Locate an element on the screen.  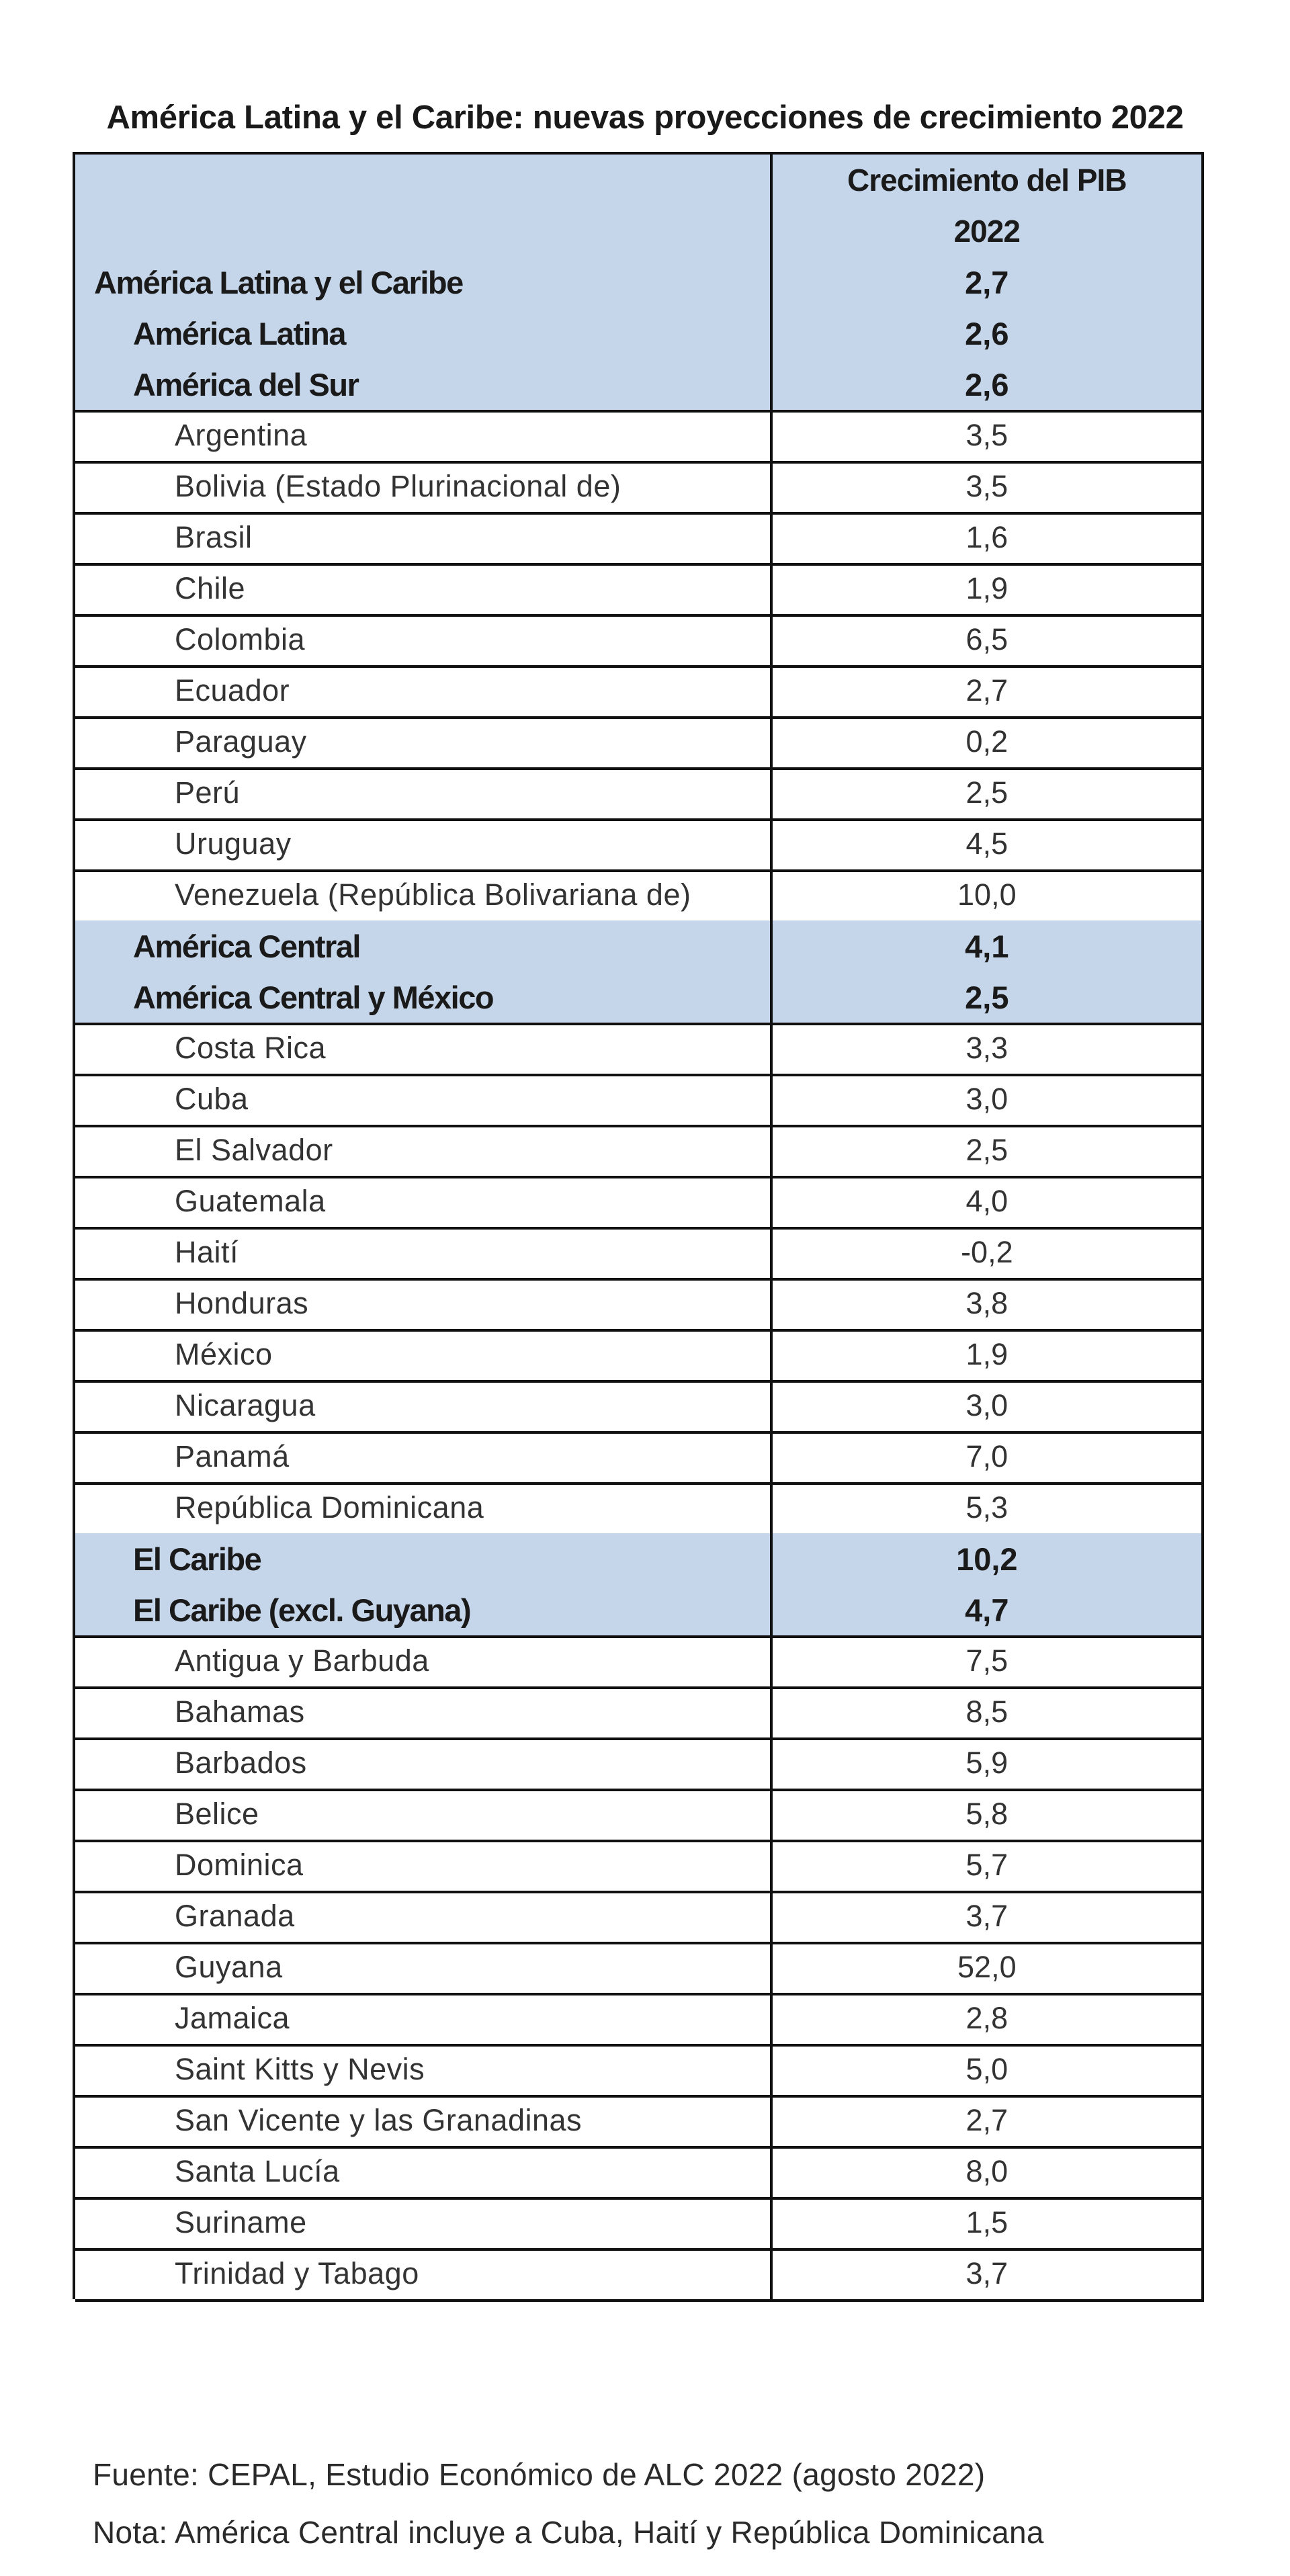
country-row: Dominica 5,7 is located at coordinates (639, 1866).